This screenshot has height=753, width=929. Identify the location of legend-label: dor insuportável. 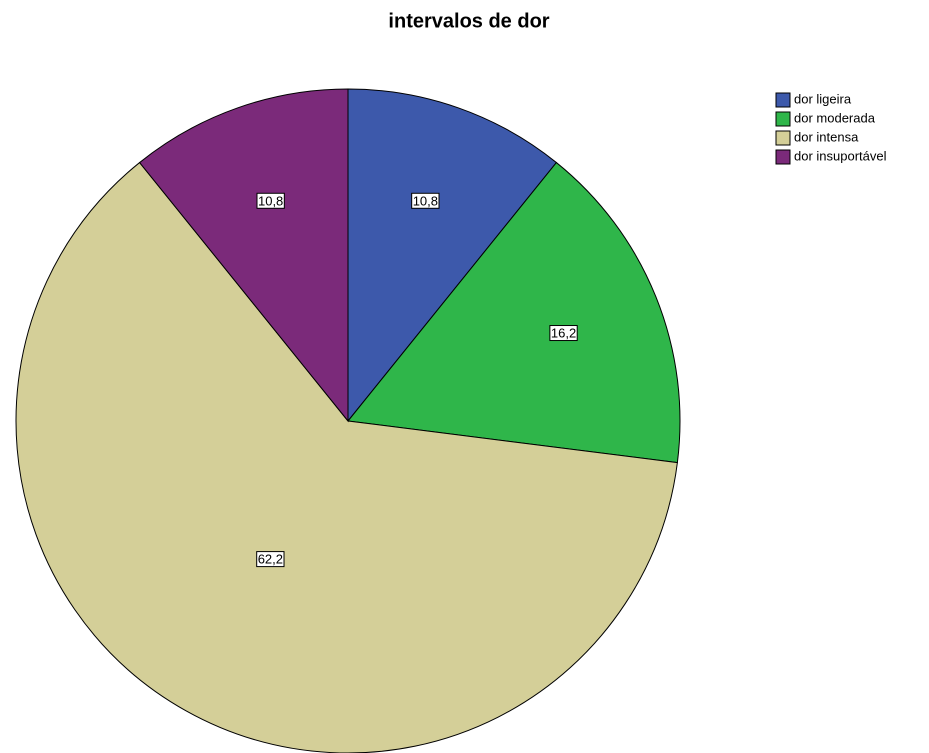
(840, 155).